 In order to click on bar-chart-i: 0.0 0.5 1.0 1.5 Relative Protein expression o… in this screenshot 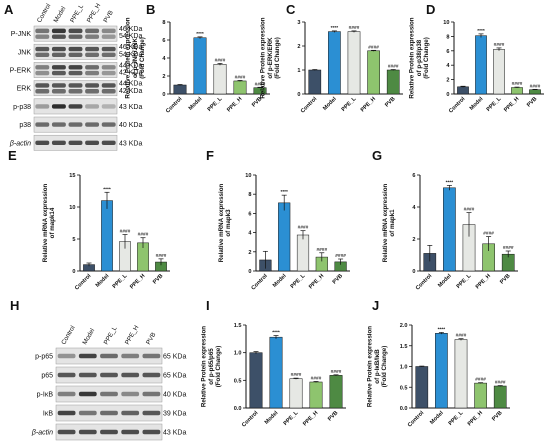, I will do `click(273, 375)`.